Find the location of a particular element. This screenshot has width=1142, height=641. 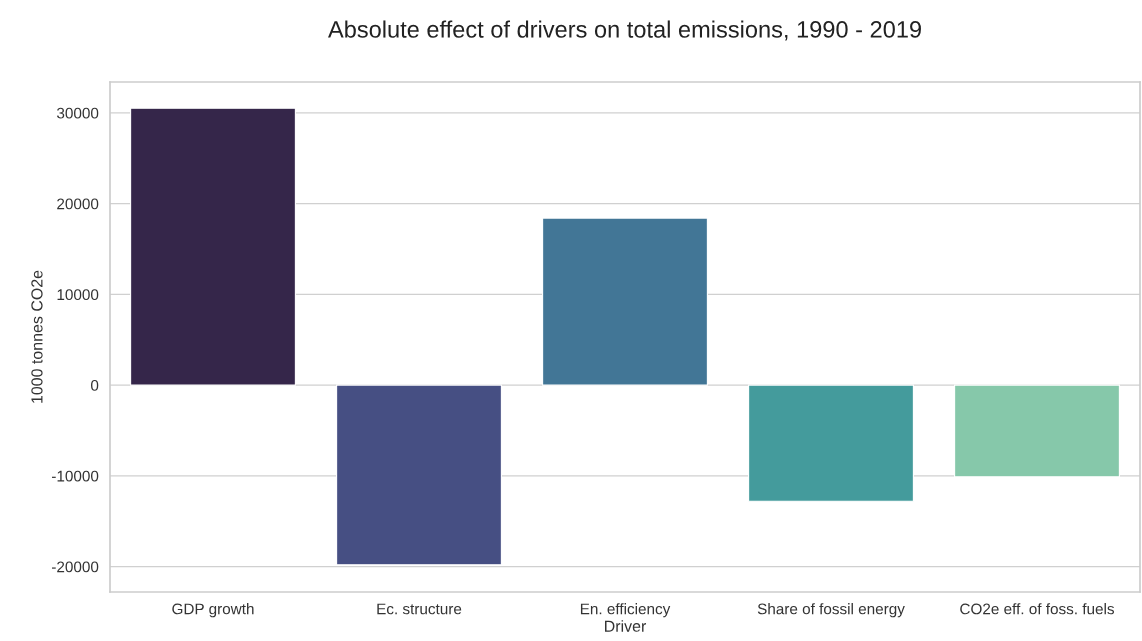

y-tick-label: 0 is located at coordinates (94, 385).